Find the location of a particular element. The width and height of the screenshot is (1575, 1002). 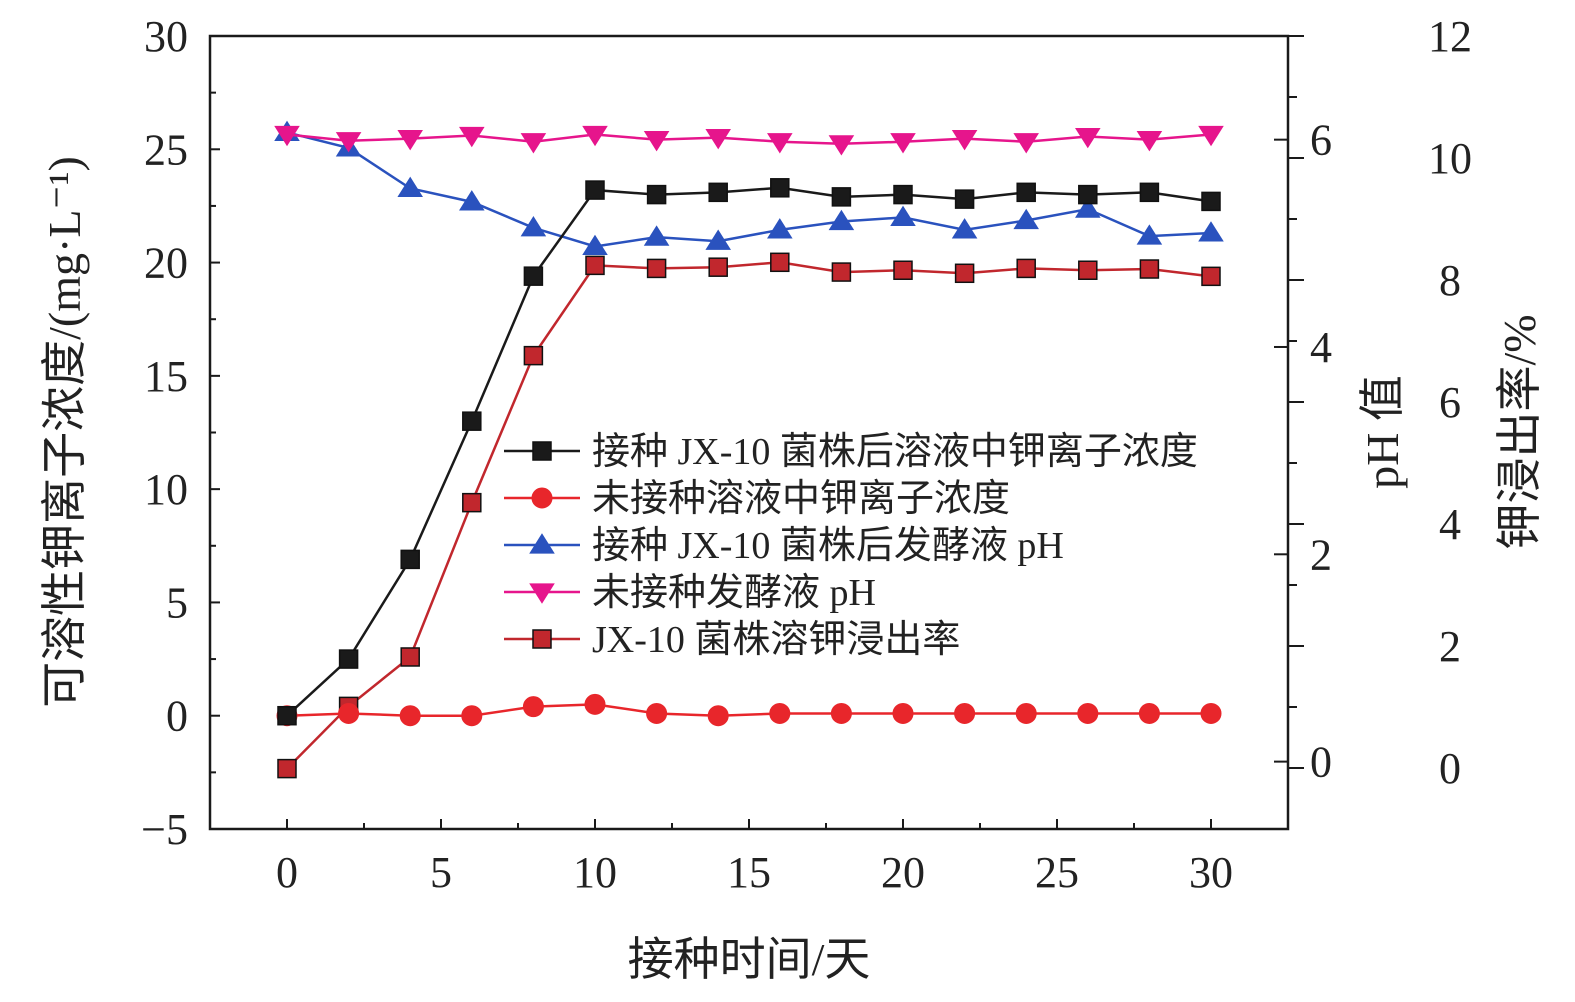

y-left-tick-label: 30 is located at coordinates (166, 36).